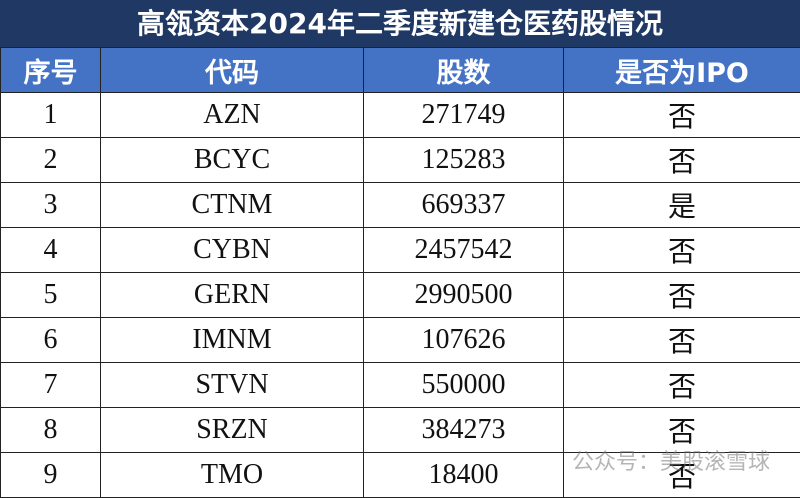  Describe the element at coordinates (463, 430) in the screenshot. I see `table-cell: 384273` at that location.